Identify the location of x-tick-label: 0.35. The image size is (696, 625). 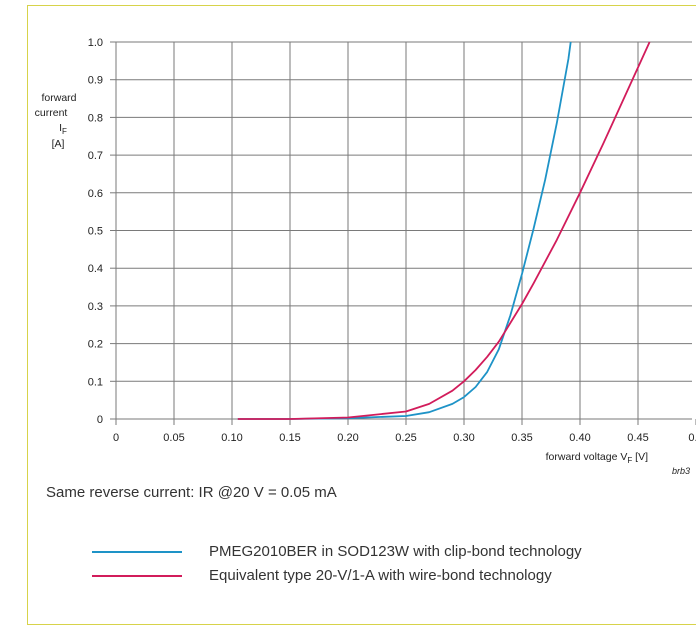
(521, 438).